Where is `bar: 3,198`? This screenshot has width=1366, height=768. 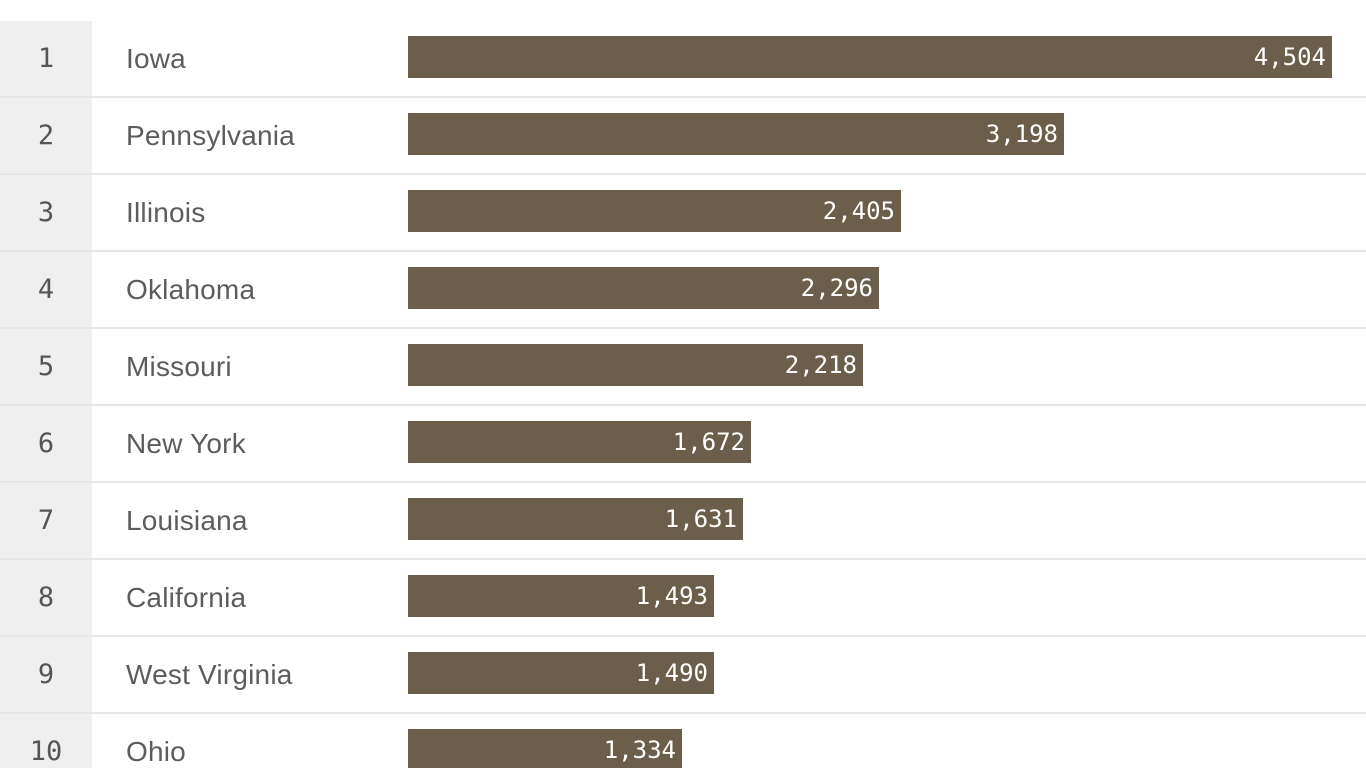 bar: 3,198 is located at coordinates (736, 134).